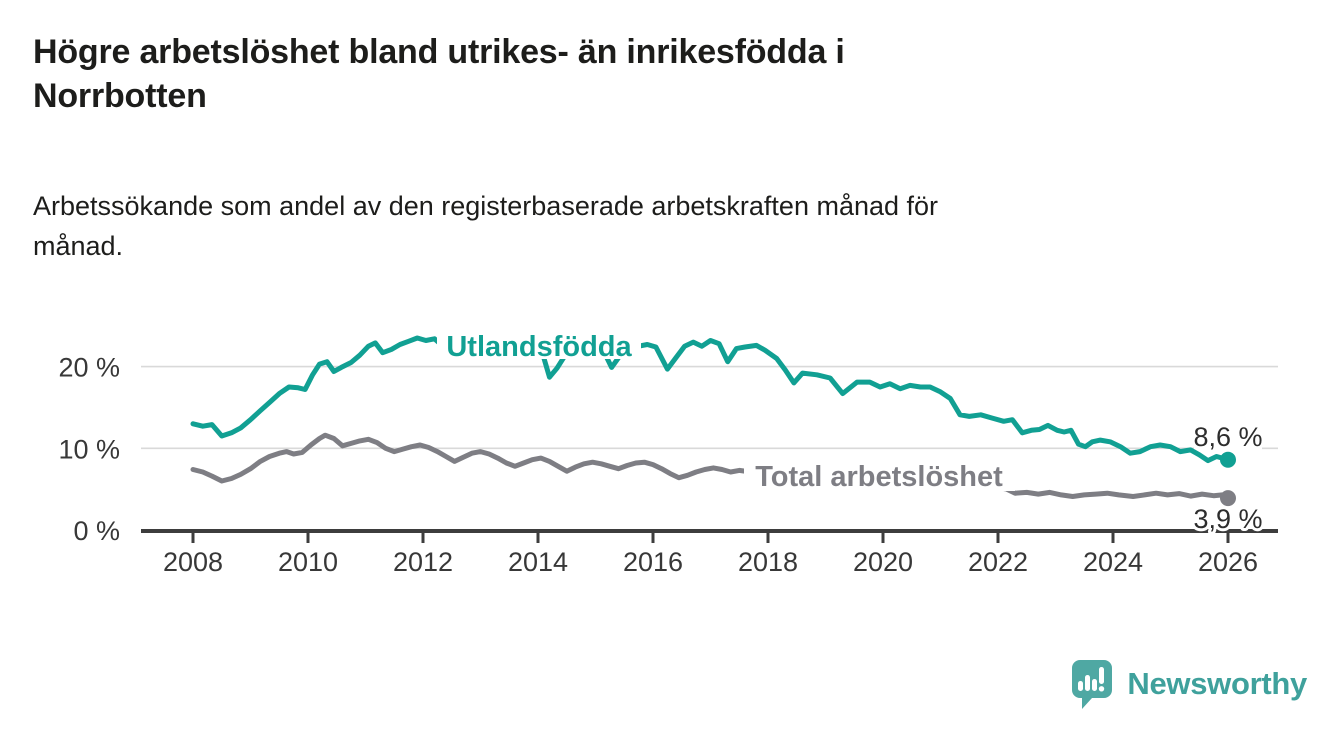 The height and width of the screenshot is (734, 1340). I want to click on x-tick-label-2020: 2020, so click(883, 562).